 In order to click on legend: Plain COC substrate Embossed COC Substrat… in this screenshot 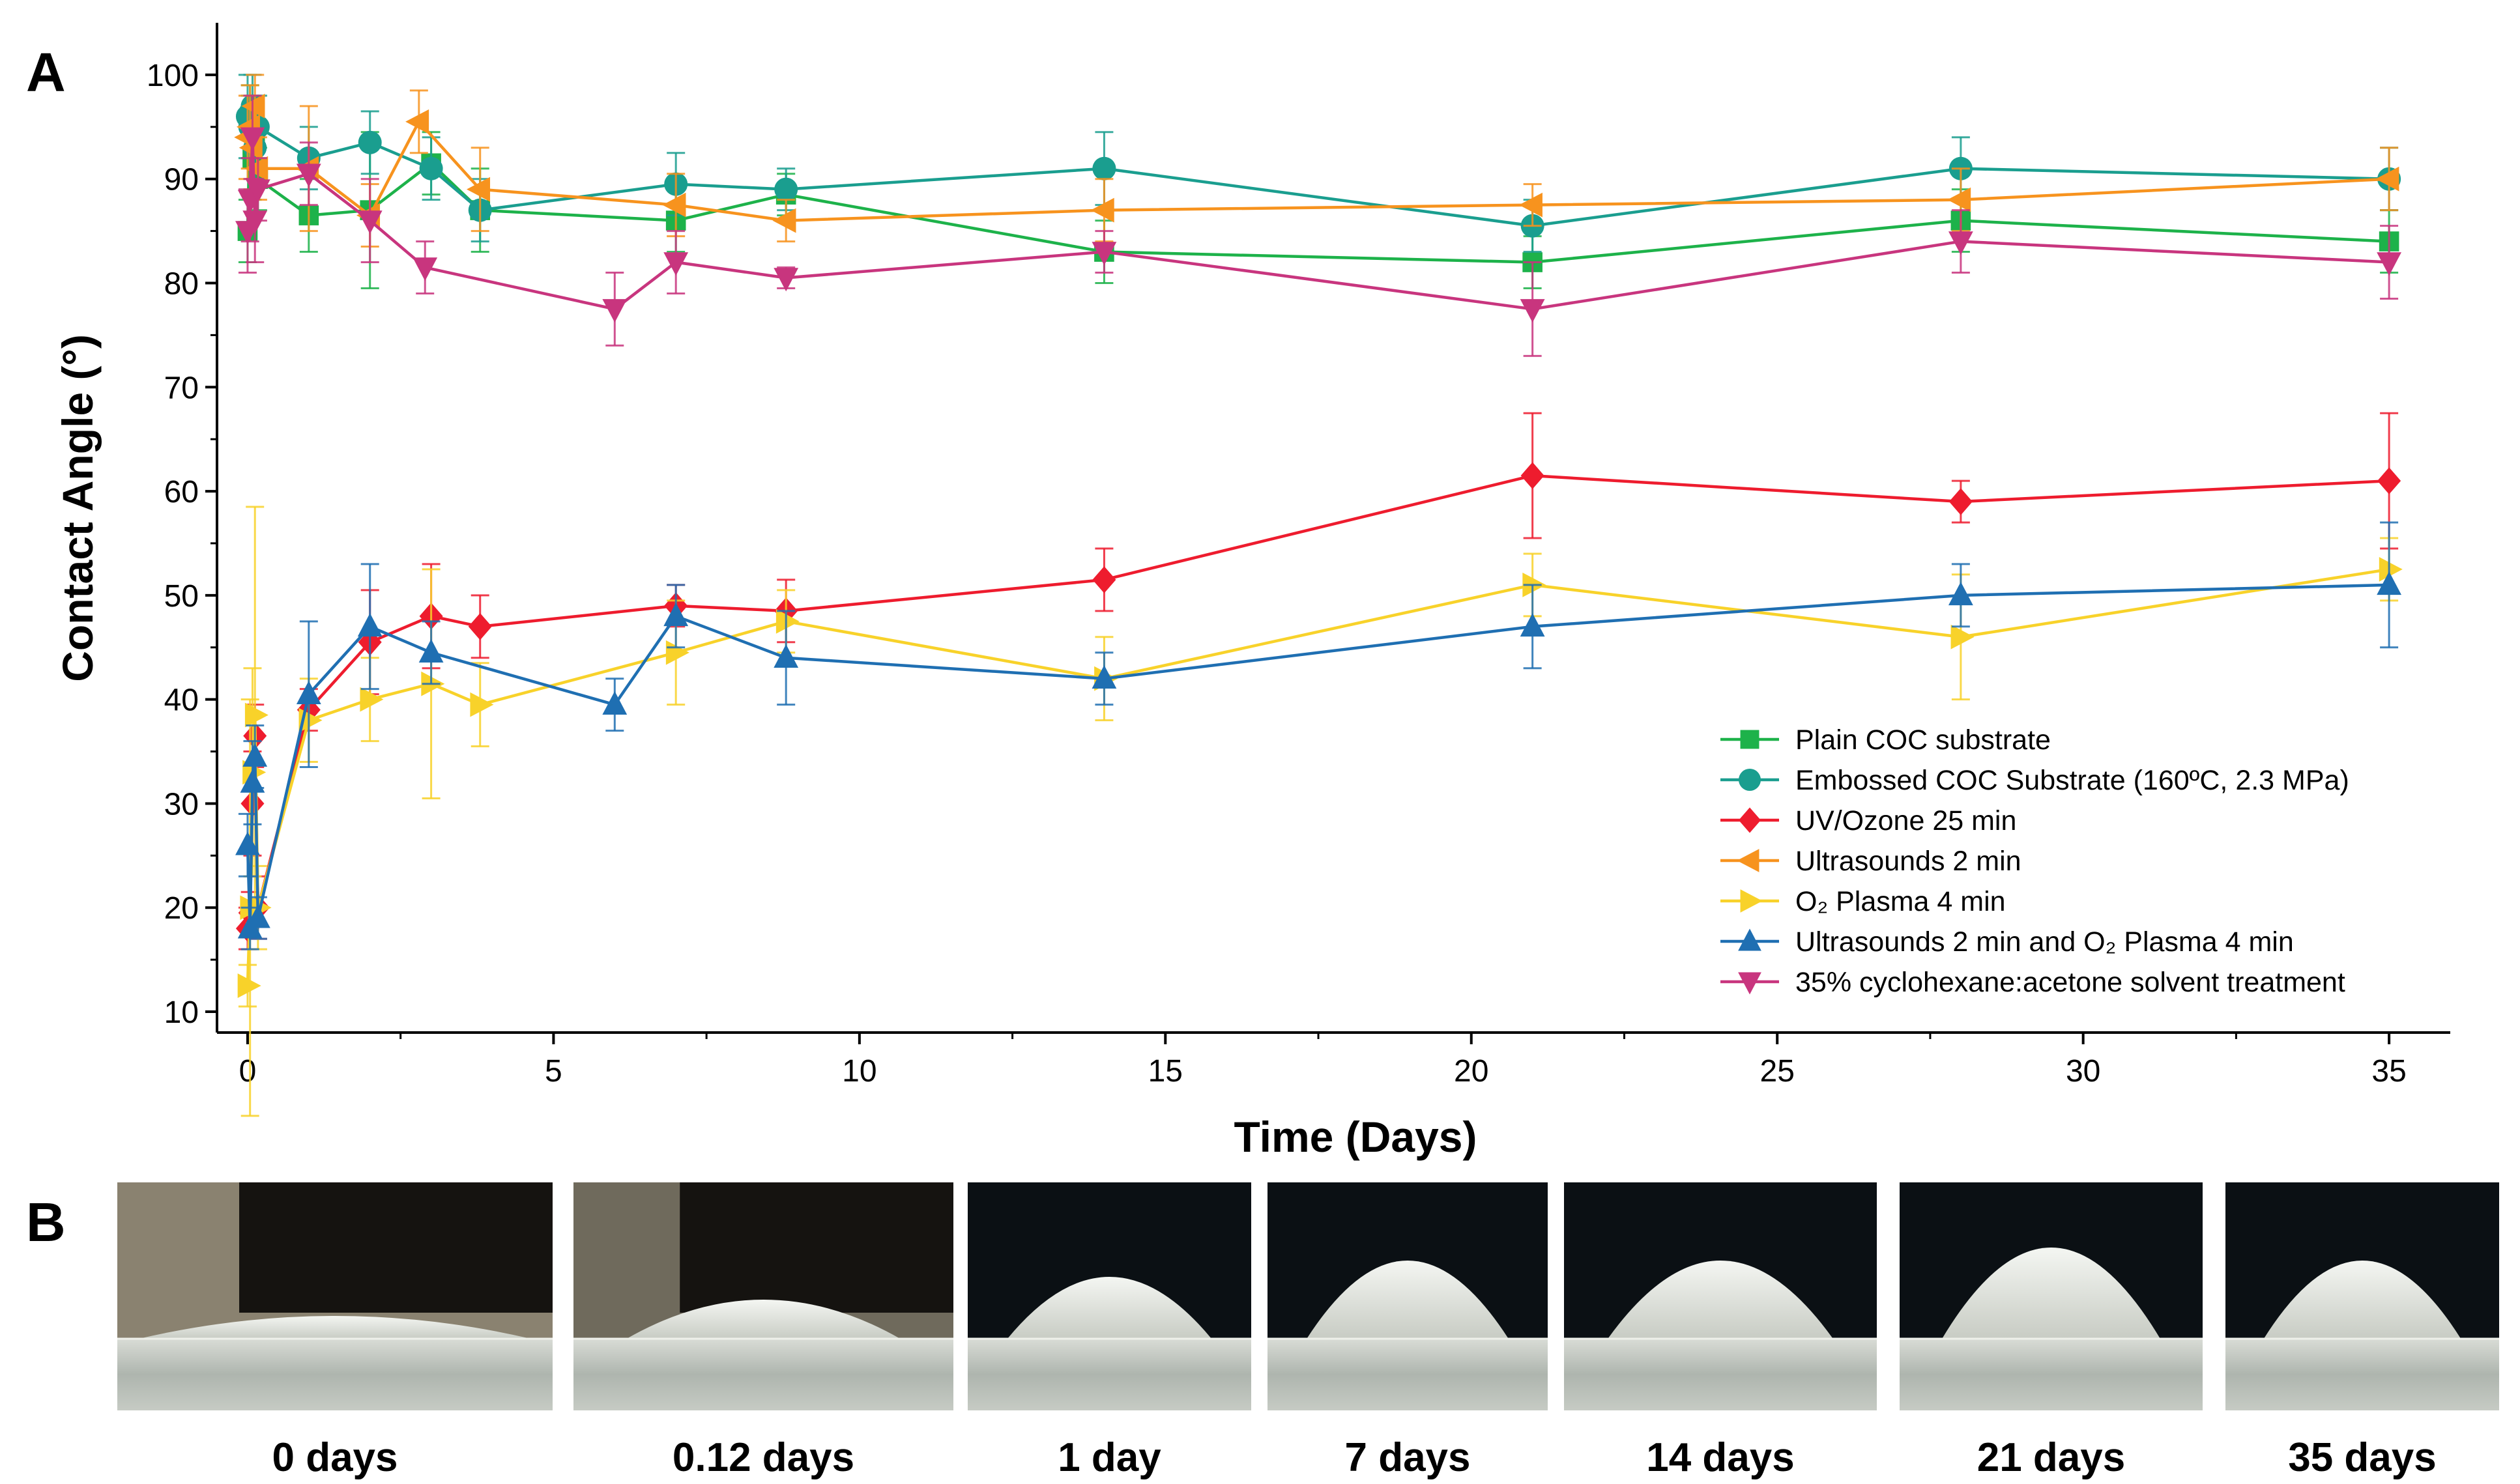, I will do `click(2034, 861)`.